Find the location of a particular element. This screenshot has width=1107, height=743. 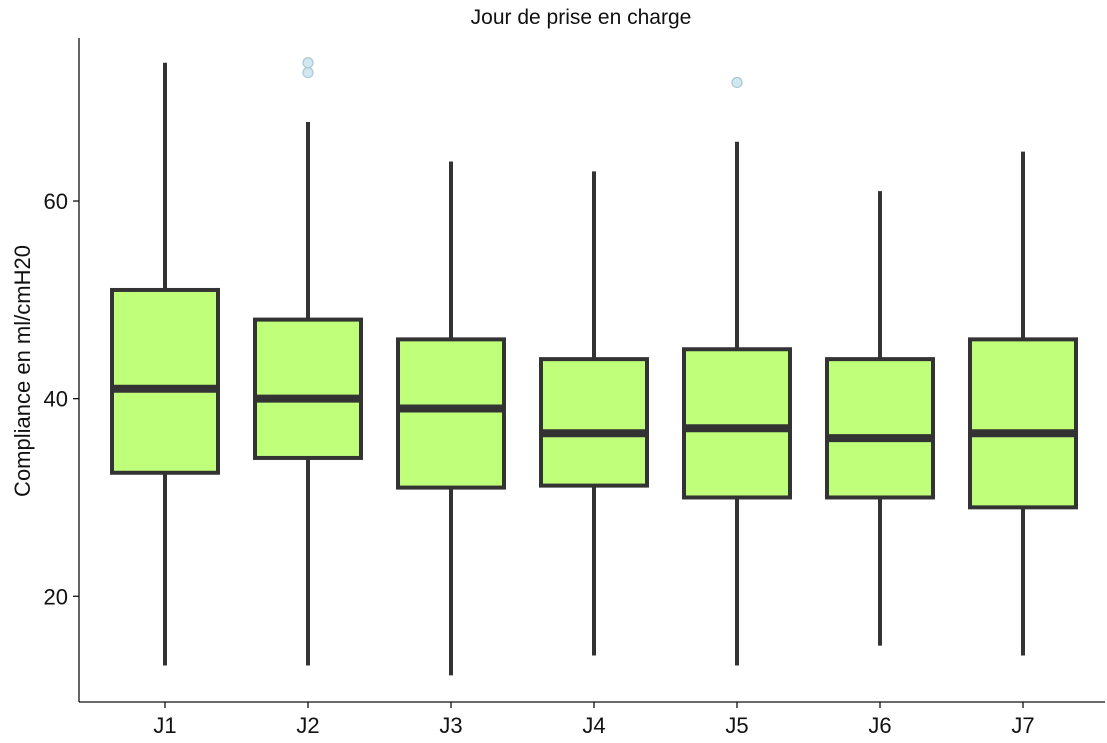

y-tick-label: 60 is located at coordinates (56, 201).